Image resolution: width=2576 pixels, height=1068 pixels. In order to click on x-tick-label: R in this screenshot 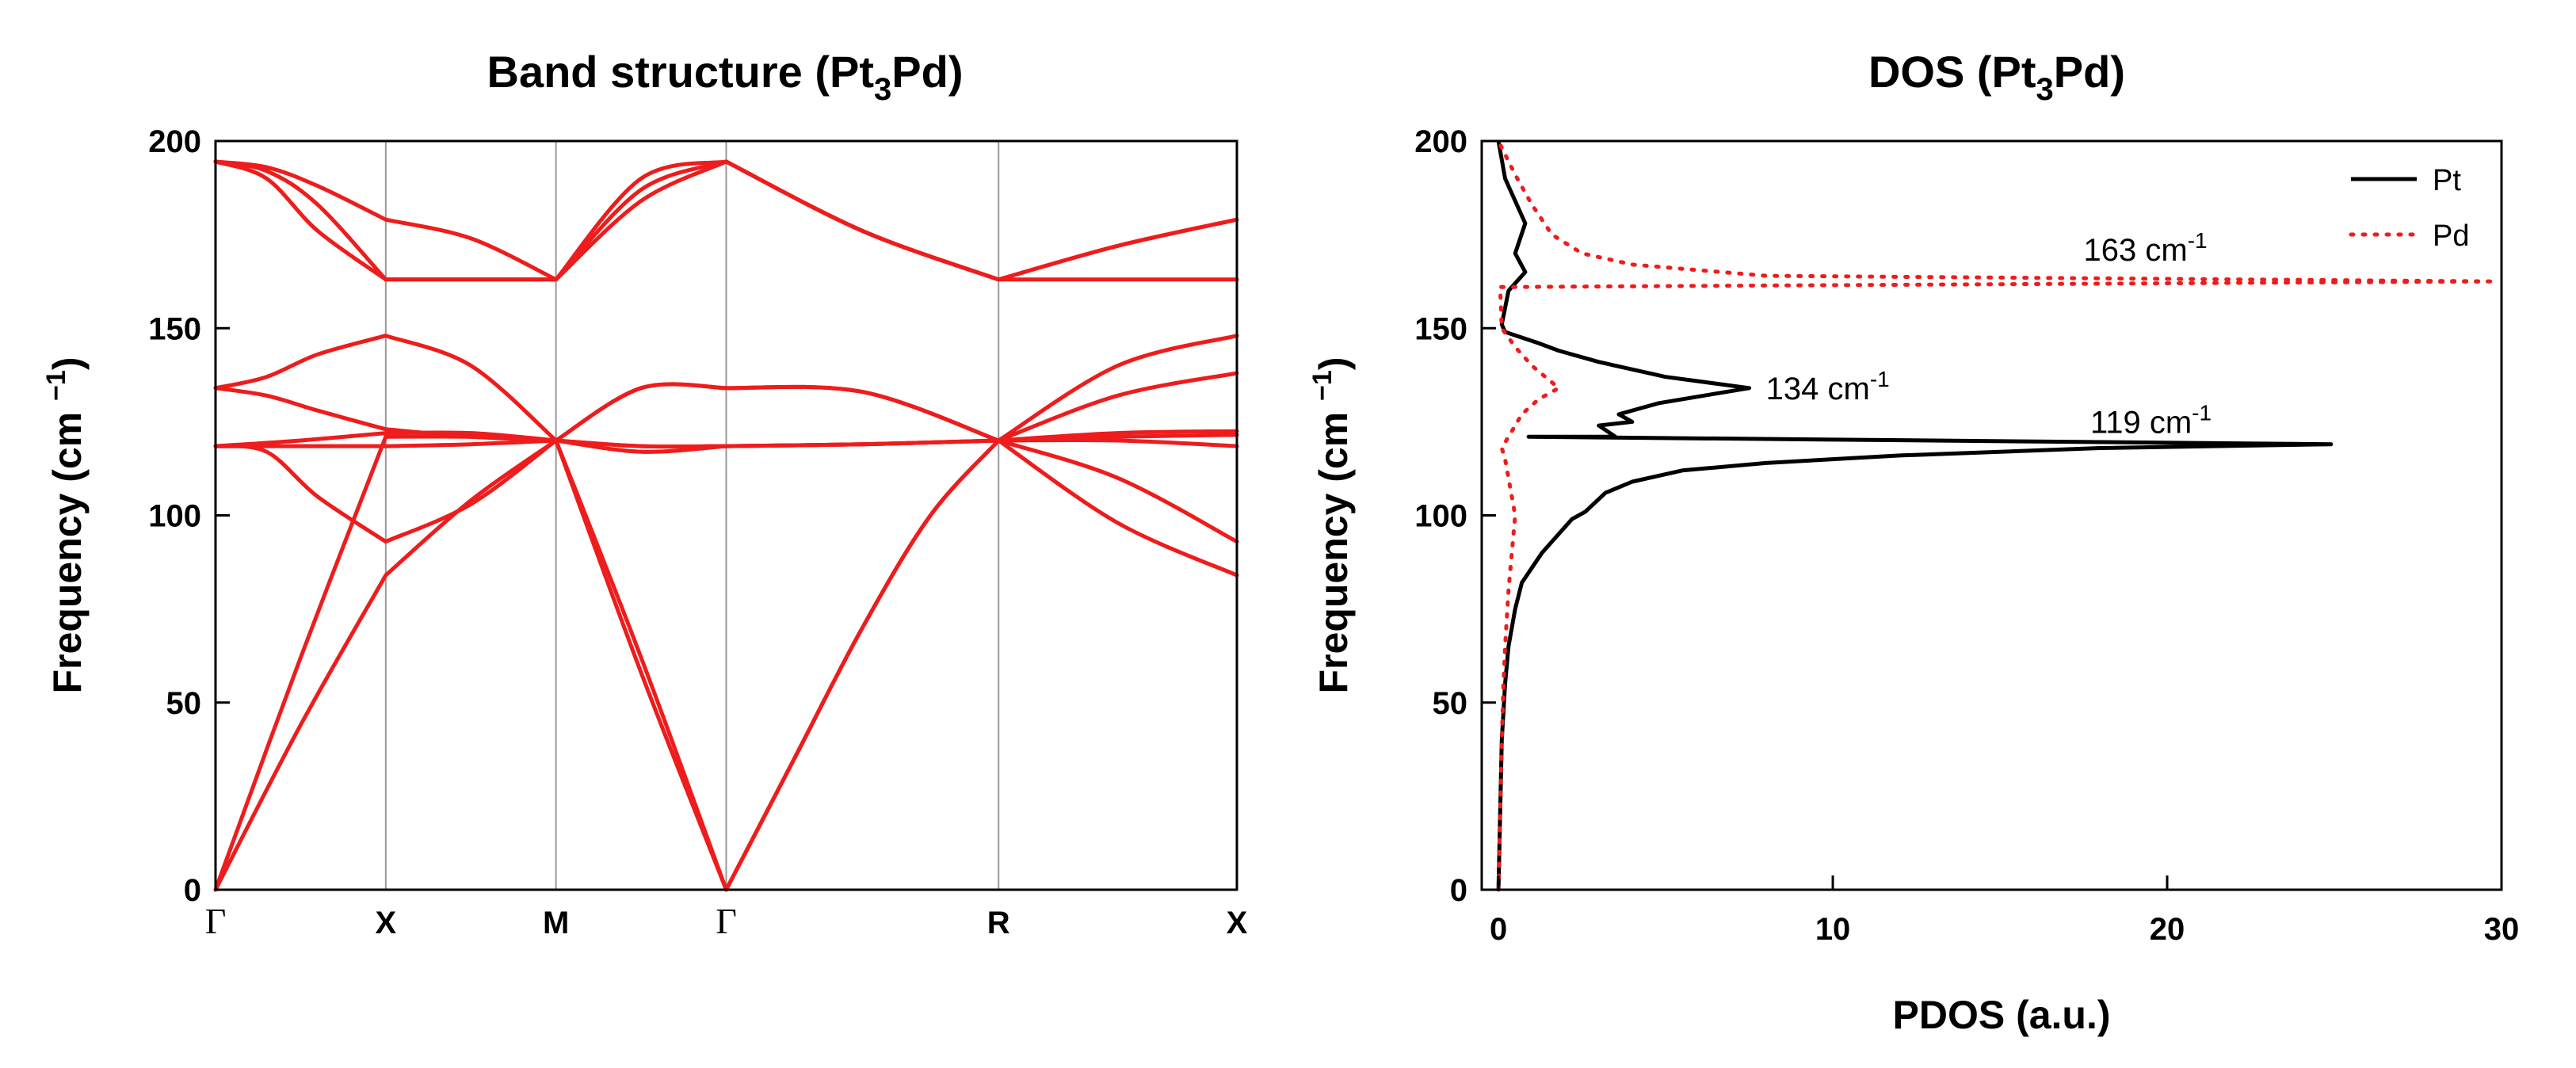, I will do `click(998, 923)`.